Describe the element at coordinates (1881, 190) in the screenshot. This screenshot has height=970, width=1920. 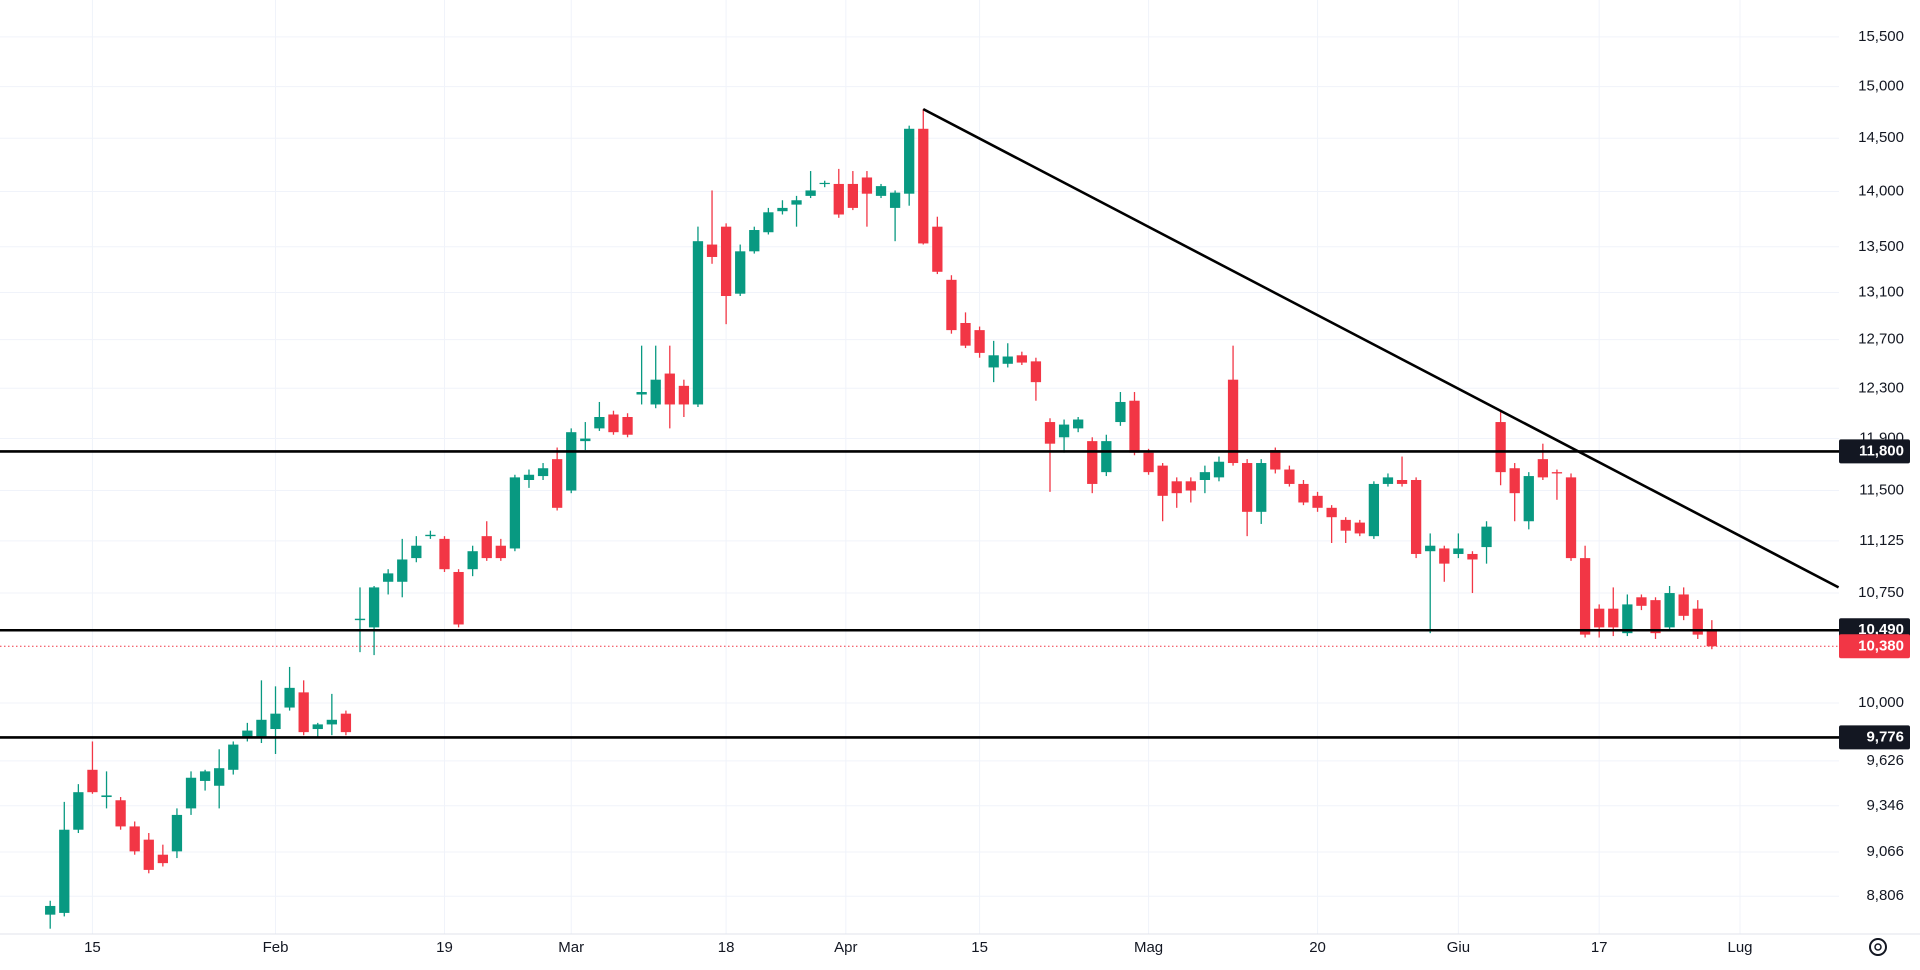
I see `y-tick-label: 14,000` at that location.